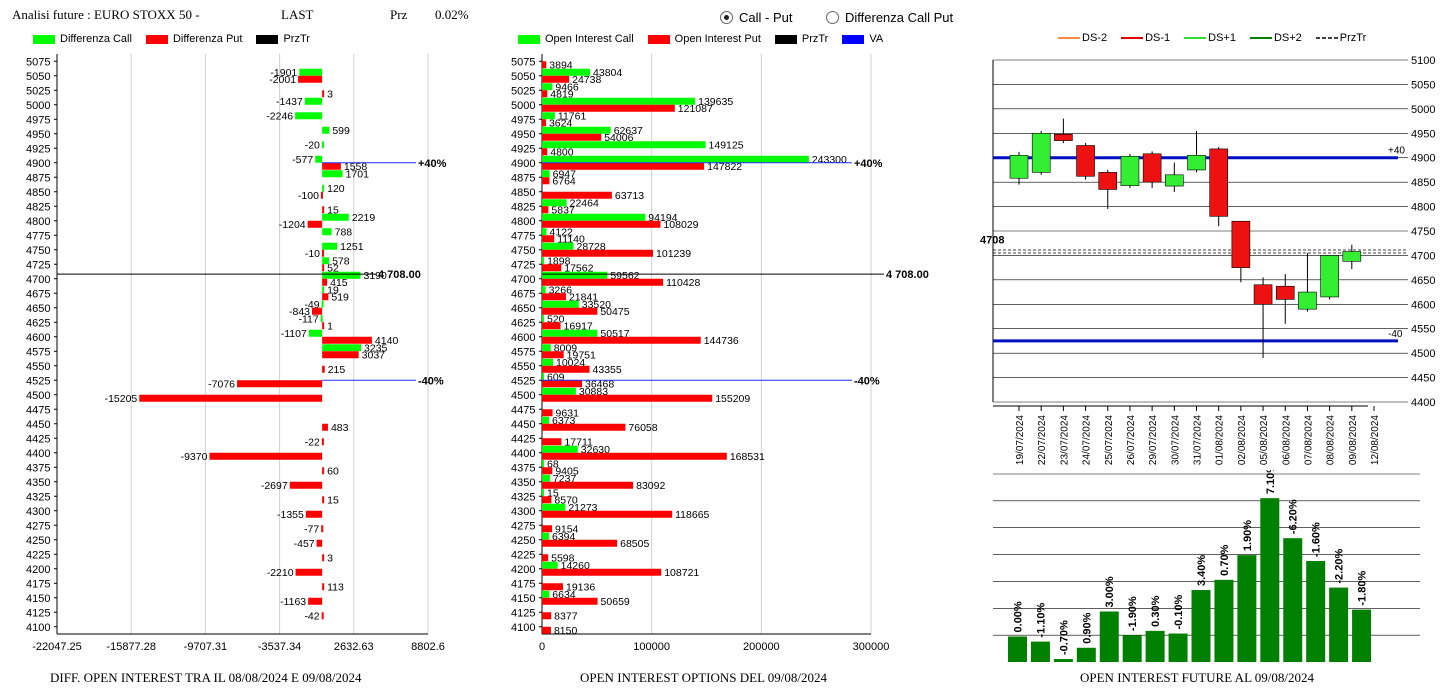 The width and height of the screenshot is (1454, 688). Describe the element at coordinates (399, 275) in the screenshot. I see `prztr-label: 4 708.00` at that location.